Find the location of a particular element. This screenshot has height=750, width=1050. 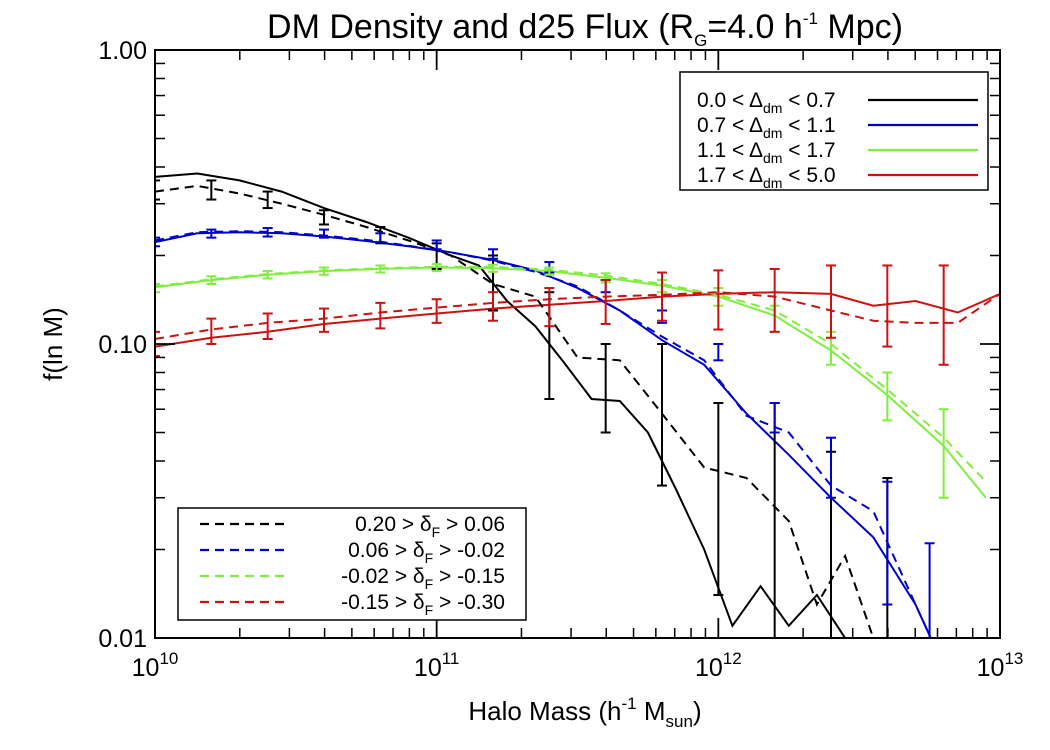

title-text: DM Density and d25 Flux (RG=4.0 h-1 Mpc) is located at coordinates (585, 29).